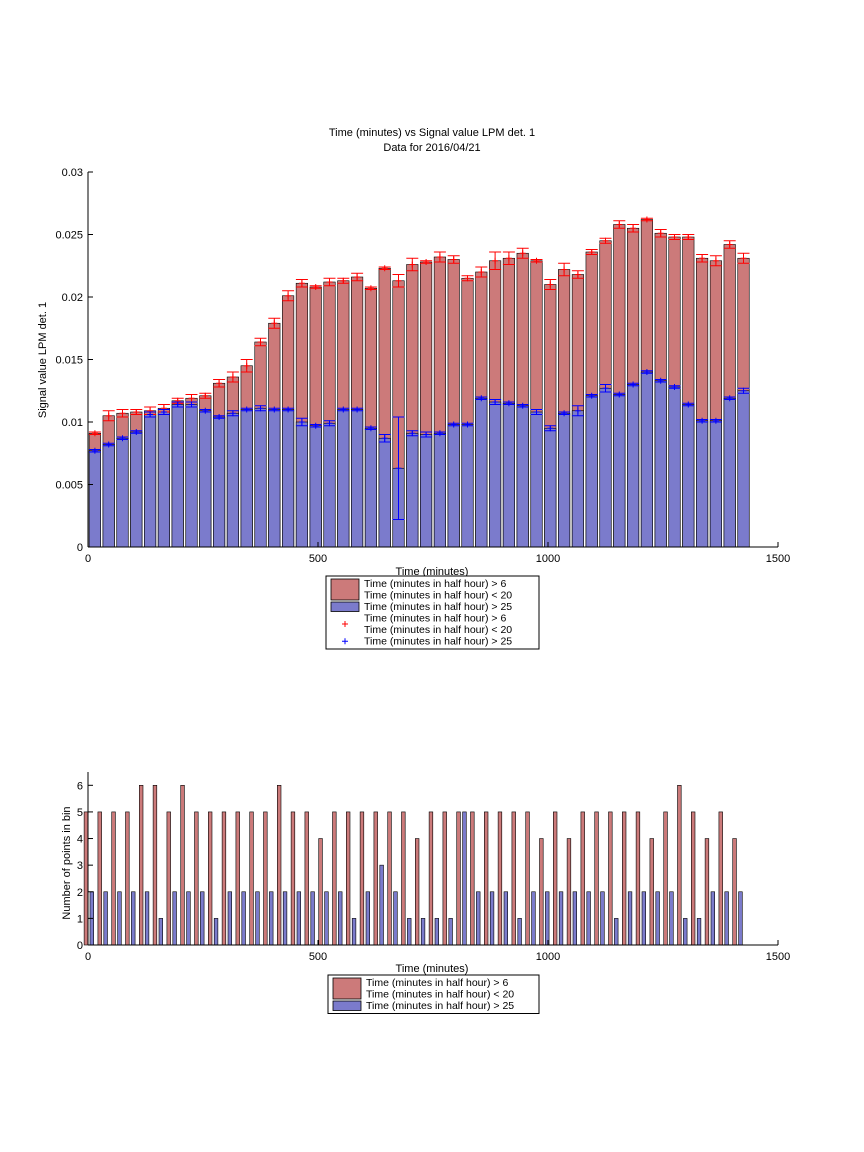 This screenshot has height=1152, width=864. What do you see at coordinates (80, 919) in the screenshot?
I see `y-tick-label: 1` at bounding box center [80, 919].